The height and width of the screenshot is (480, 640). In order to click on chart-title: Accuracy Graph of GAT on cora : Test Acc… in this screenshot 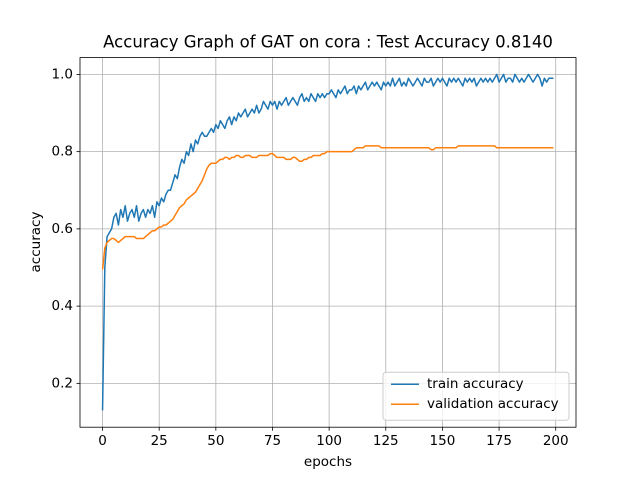, I will do `click(328, 42)`.